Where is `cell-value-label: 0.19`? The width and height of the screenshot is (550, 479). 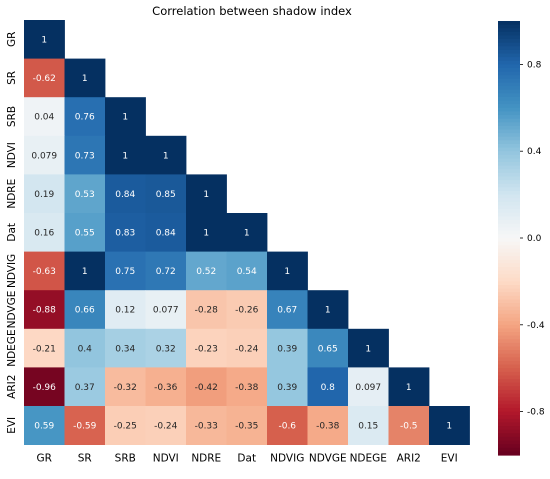
cell-value-label: 0.19 is located at coordinates (44, 195).